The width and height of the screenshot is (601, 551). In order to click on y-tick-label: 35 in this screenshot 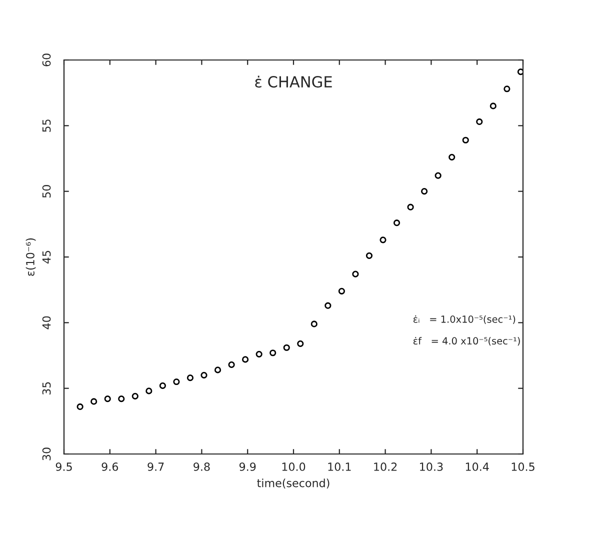, I will do `click(46, 388)`.